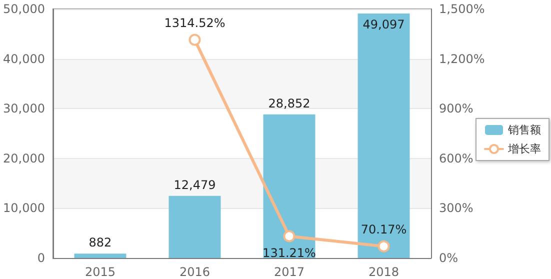 This screenshot has width=551, height=279. What do you see at coordinates (383, 229) in the screenshot?
I see `data-label: 70.17%` at bounding box center [383, 229].